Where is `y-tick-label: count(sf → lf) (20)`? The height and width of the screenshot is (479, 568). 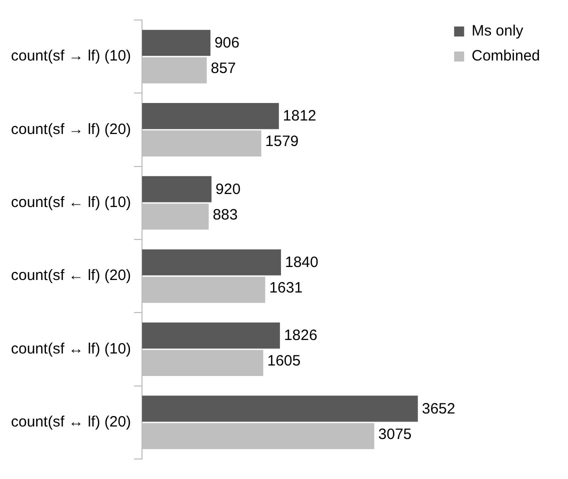
y-tick-label: count(sf → lf) (20) is located at coordinates (71, 129).